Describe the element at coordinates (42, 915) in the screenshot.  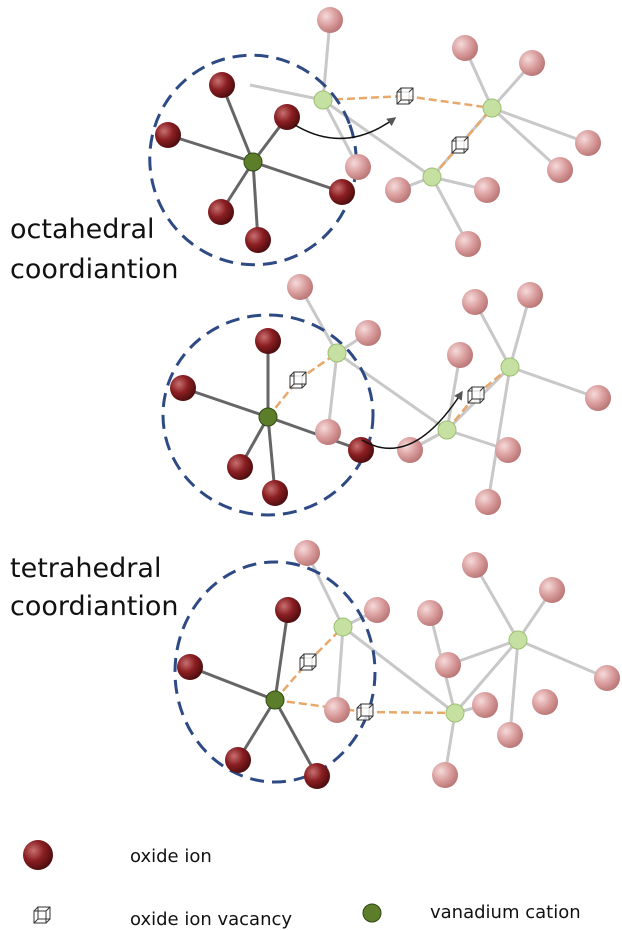
I see `legend-vacancy-icon` at that location.